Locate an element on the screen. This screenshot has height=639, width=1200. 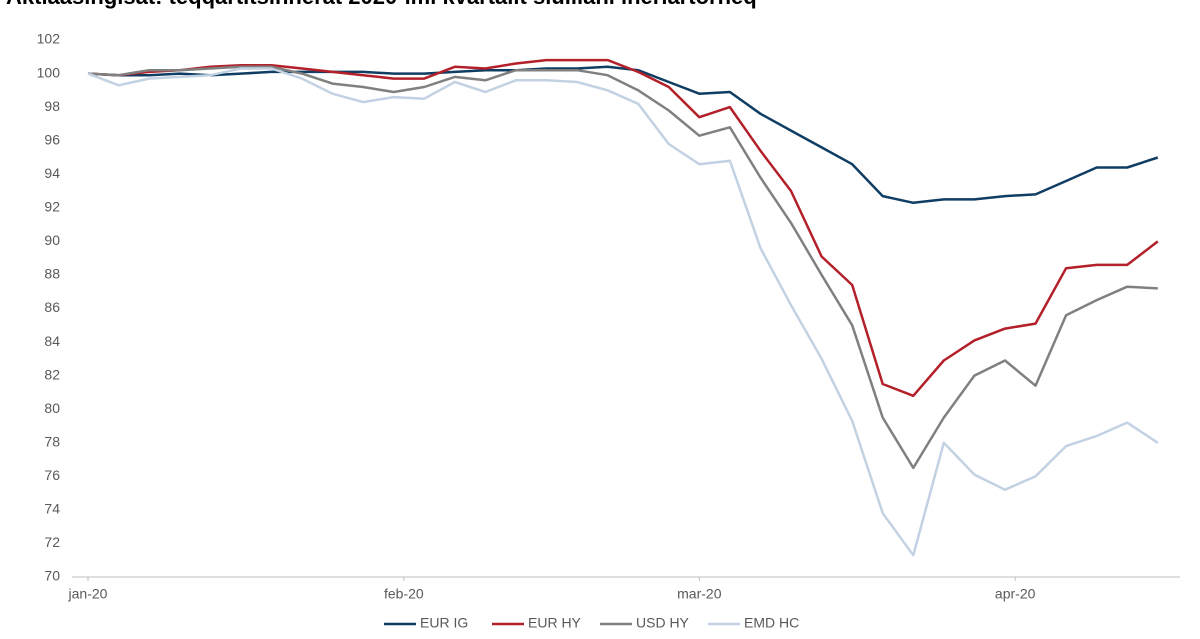
x-tick-label: apr-20 is located at coordinates (1015, 594).